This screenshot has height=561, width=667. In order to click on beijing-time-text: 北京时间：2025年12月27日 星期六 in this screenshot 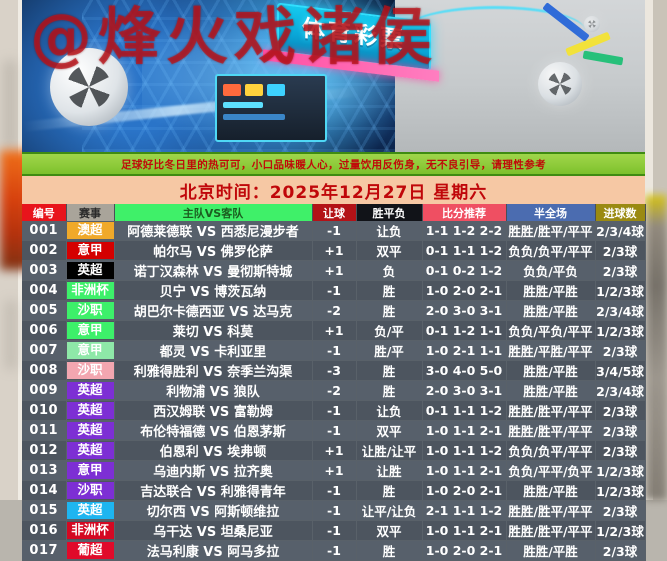, I will do `click(333, 192)`.